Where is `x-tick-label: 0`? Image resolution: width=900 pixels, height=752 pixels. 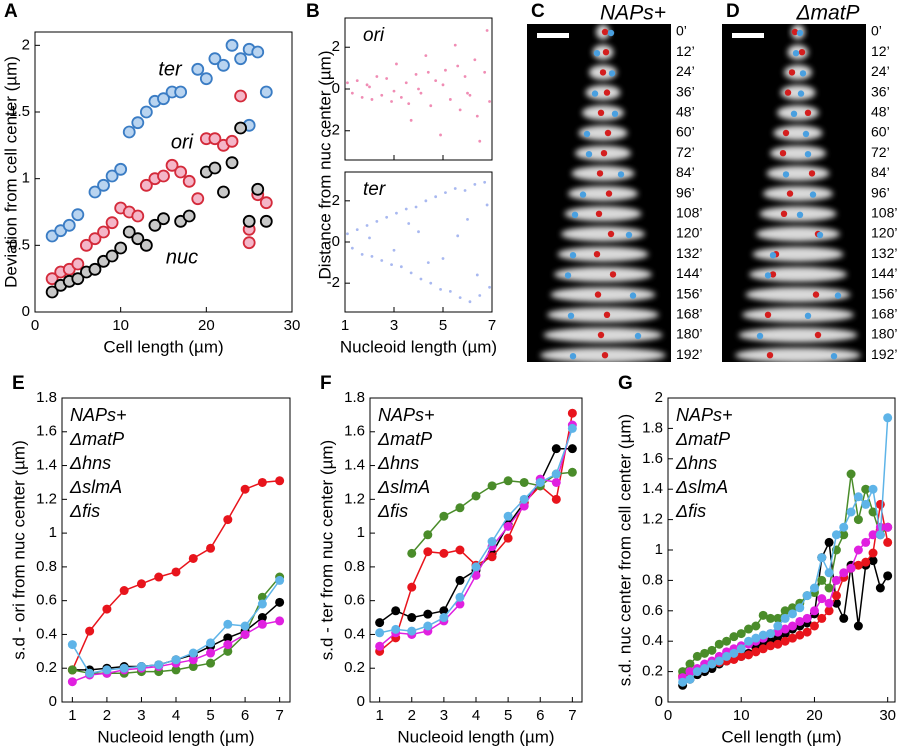 x-tick-label: 0 is located at coordinates (35, 325).